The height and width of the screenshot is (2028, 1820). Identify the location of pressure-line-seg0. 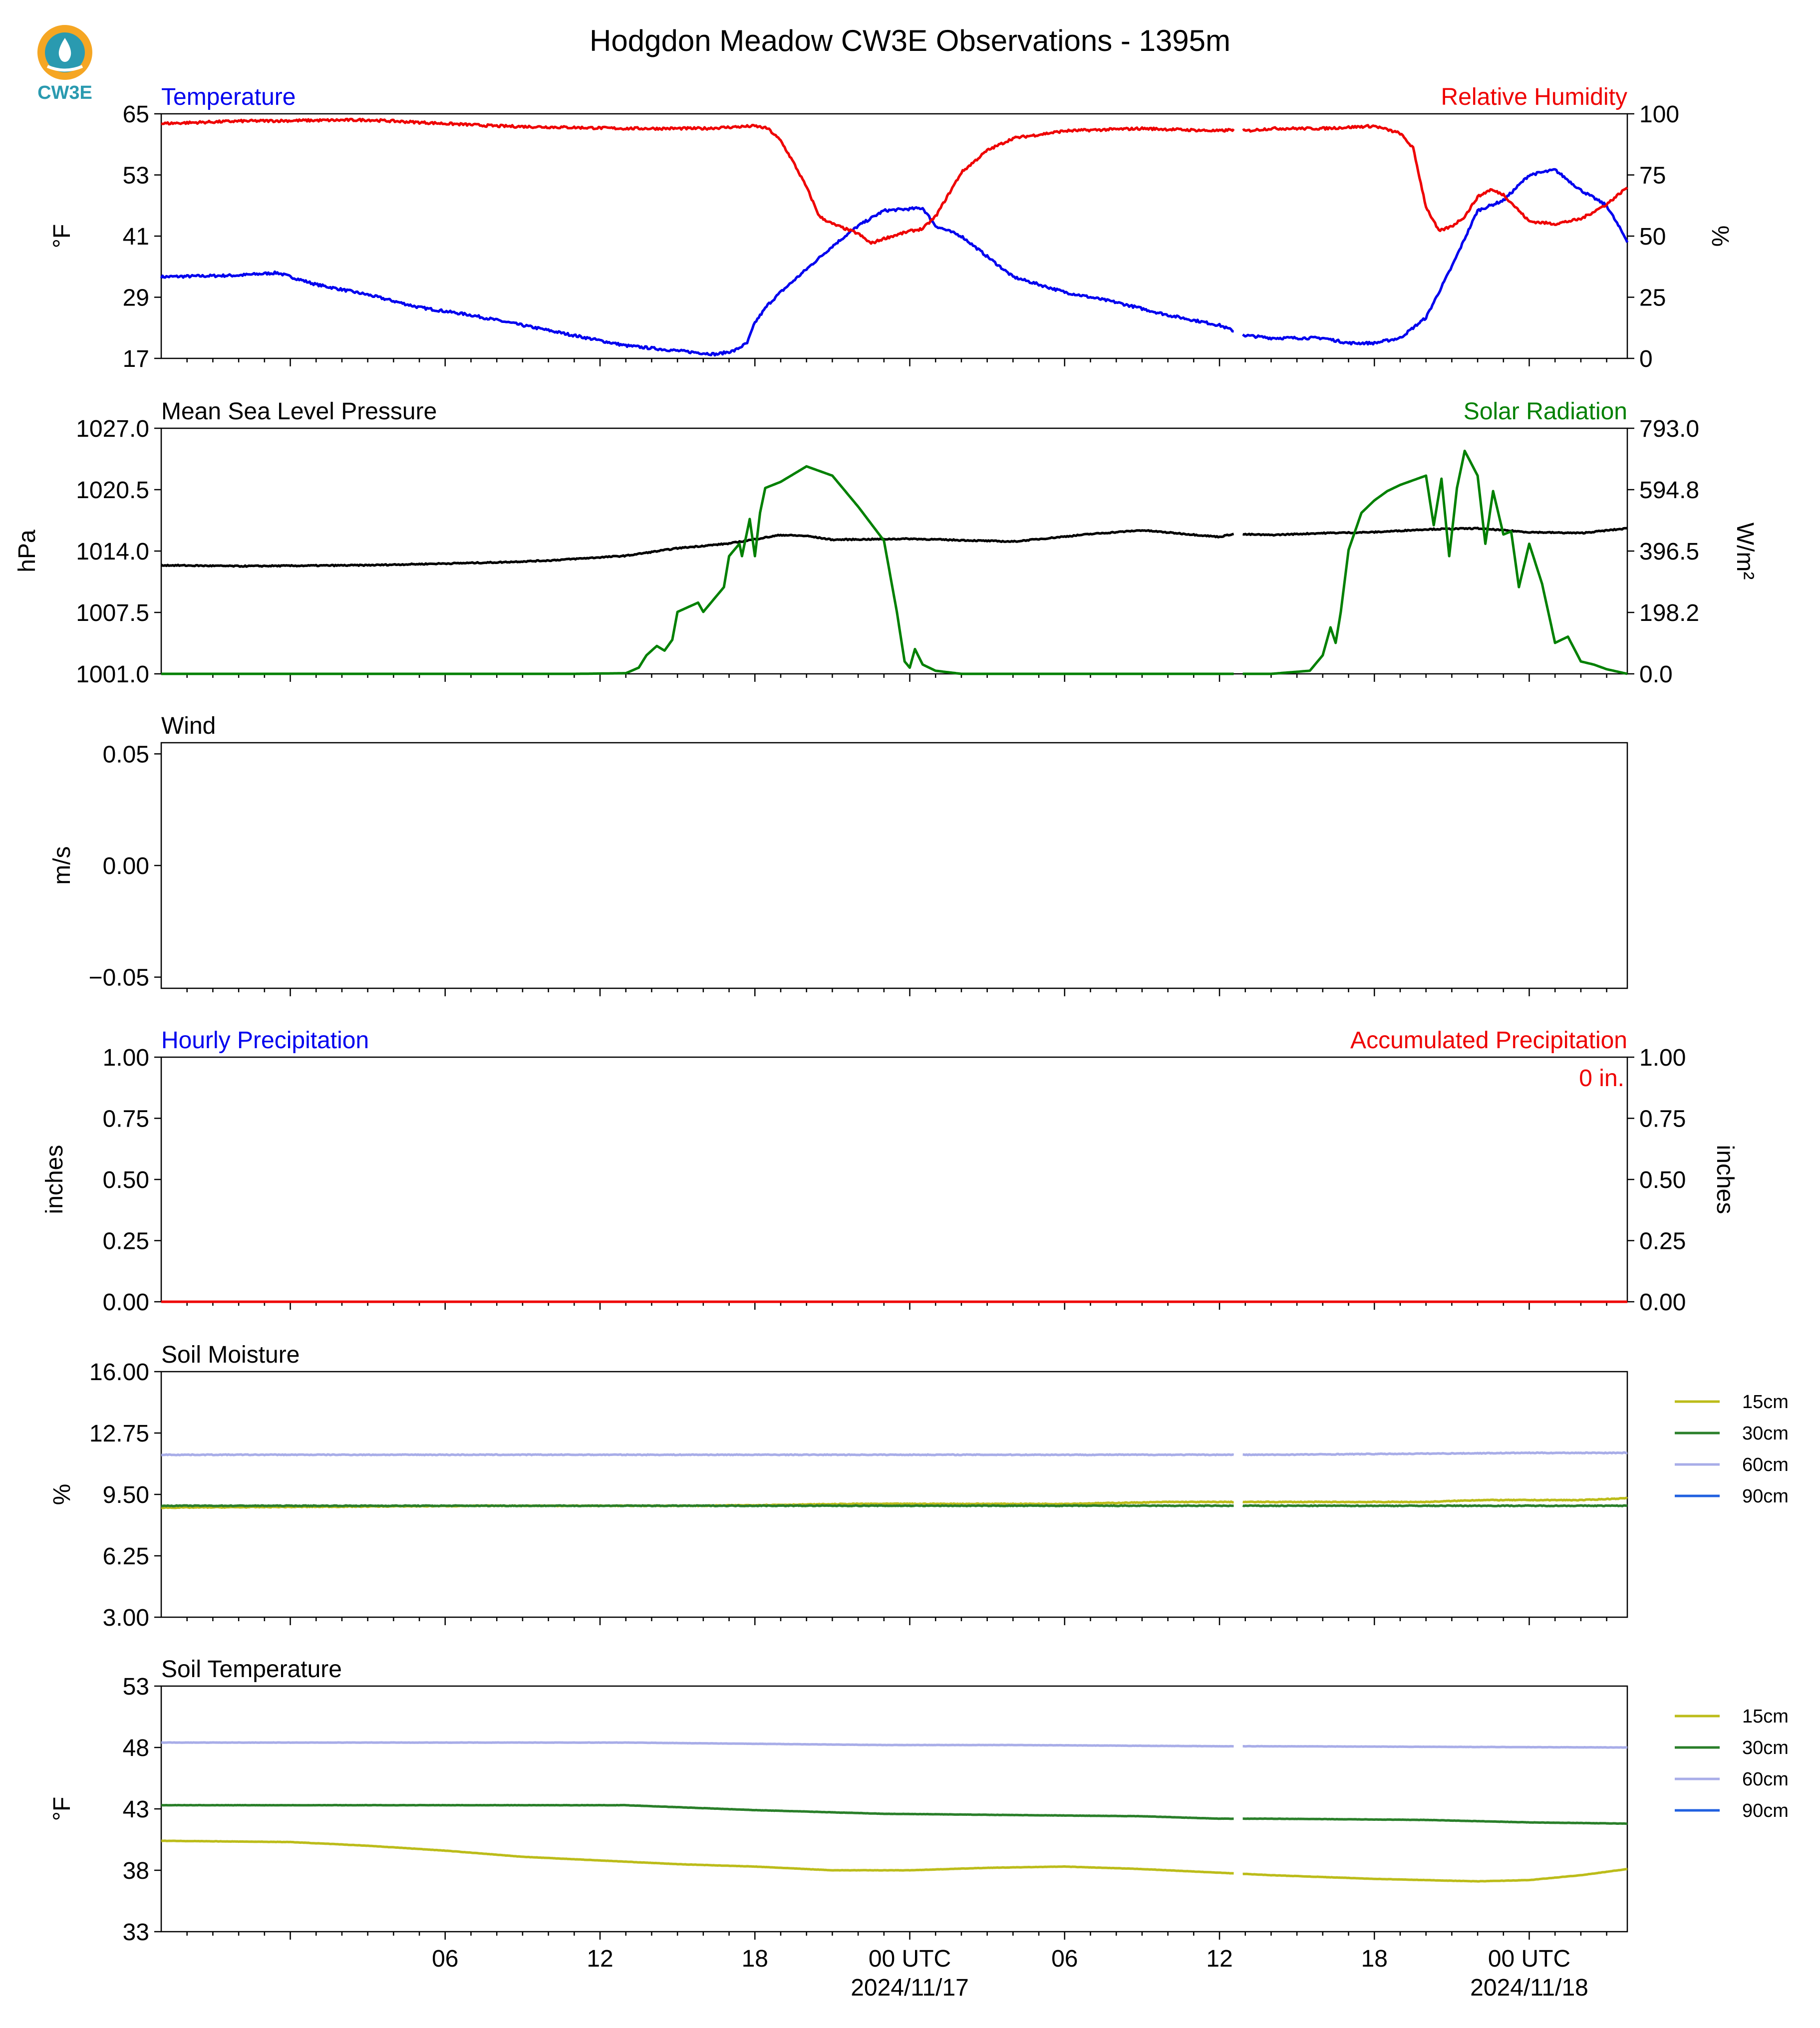
(697, 548).